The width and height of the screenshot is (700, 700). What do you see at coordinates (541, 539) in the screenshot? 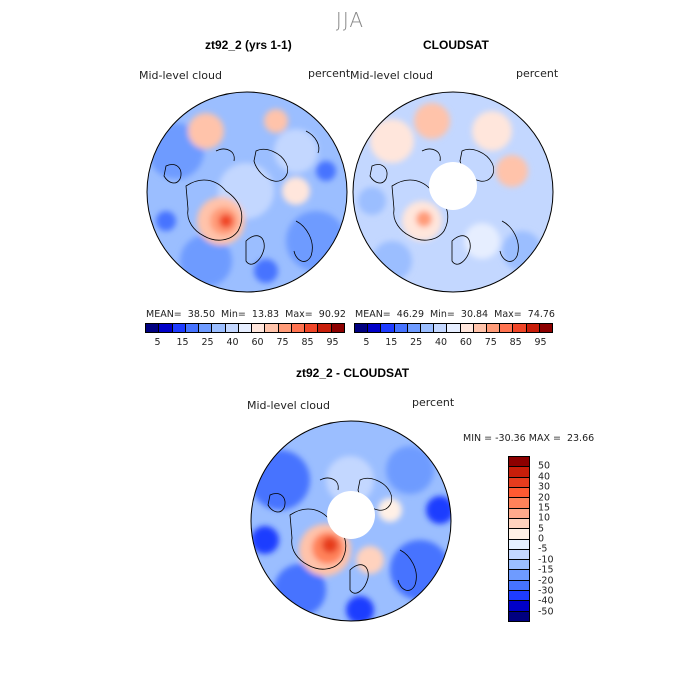
I see `colorbar-diff-tick-label: 0` at bounding box center [541, 539].